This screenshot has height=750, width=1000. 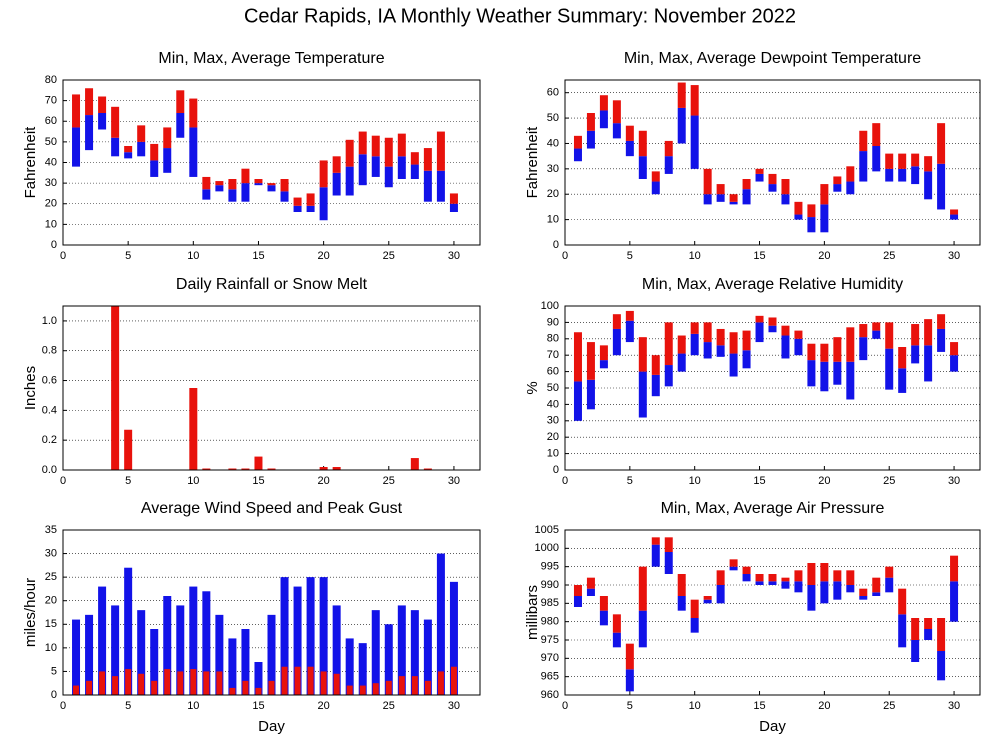 I want to click on x-tick-label: 30, so click(x=954, y=256).